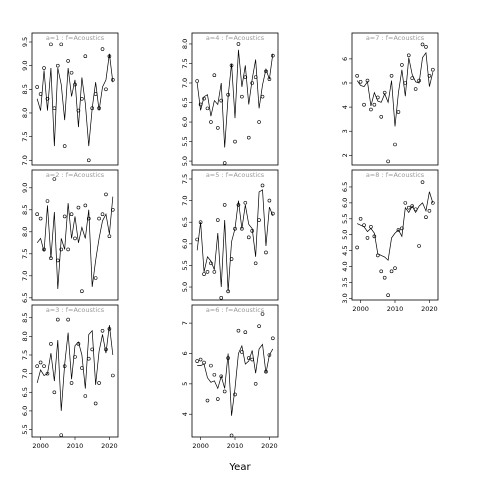 This screenshot has width=480, height=480. I want to click on panel-3-y-tick-label: 8.0, so click(25, 336).